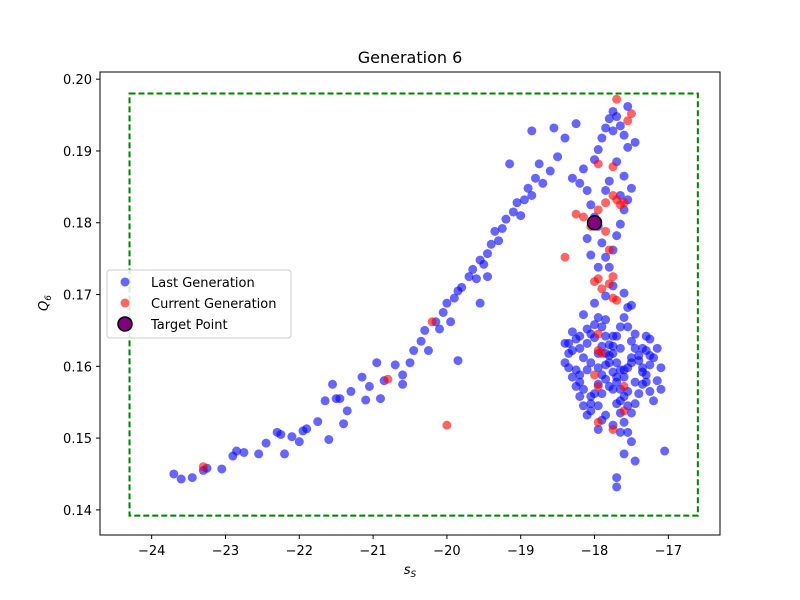  Describe the element at coordinates (594, 222) in the screenshot. I see `target-point` at that location.